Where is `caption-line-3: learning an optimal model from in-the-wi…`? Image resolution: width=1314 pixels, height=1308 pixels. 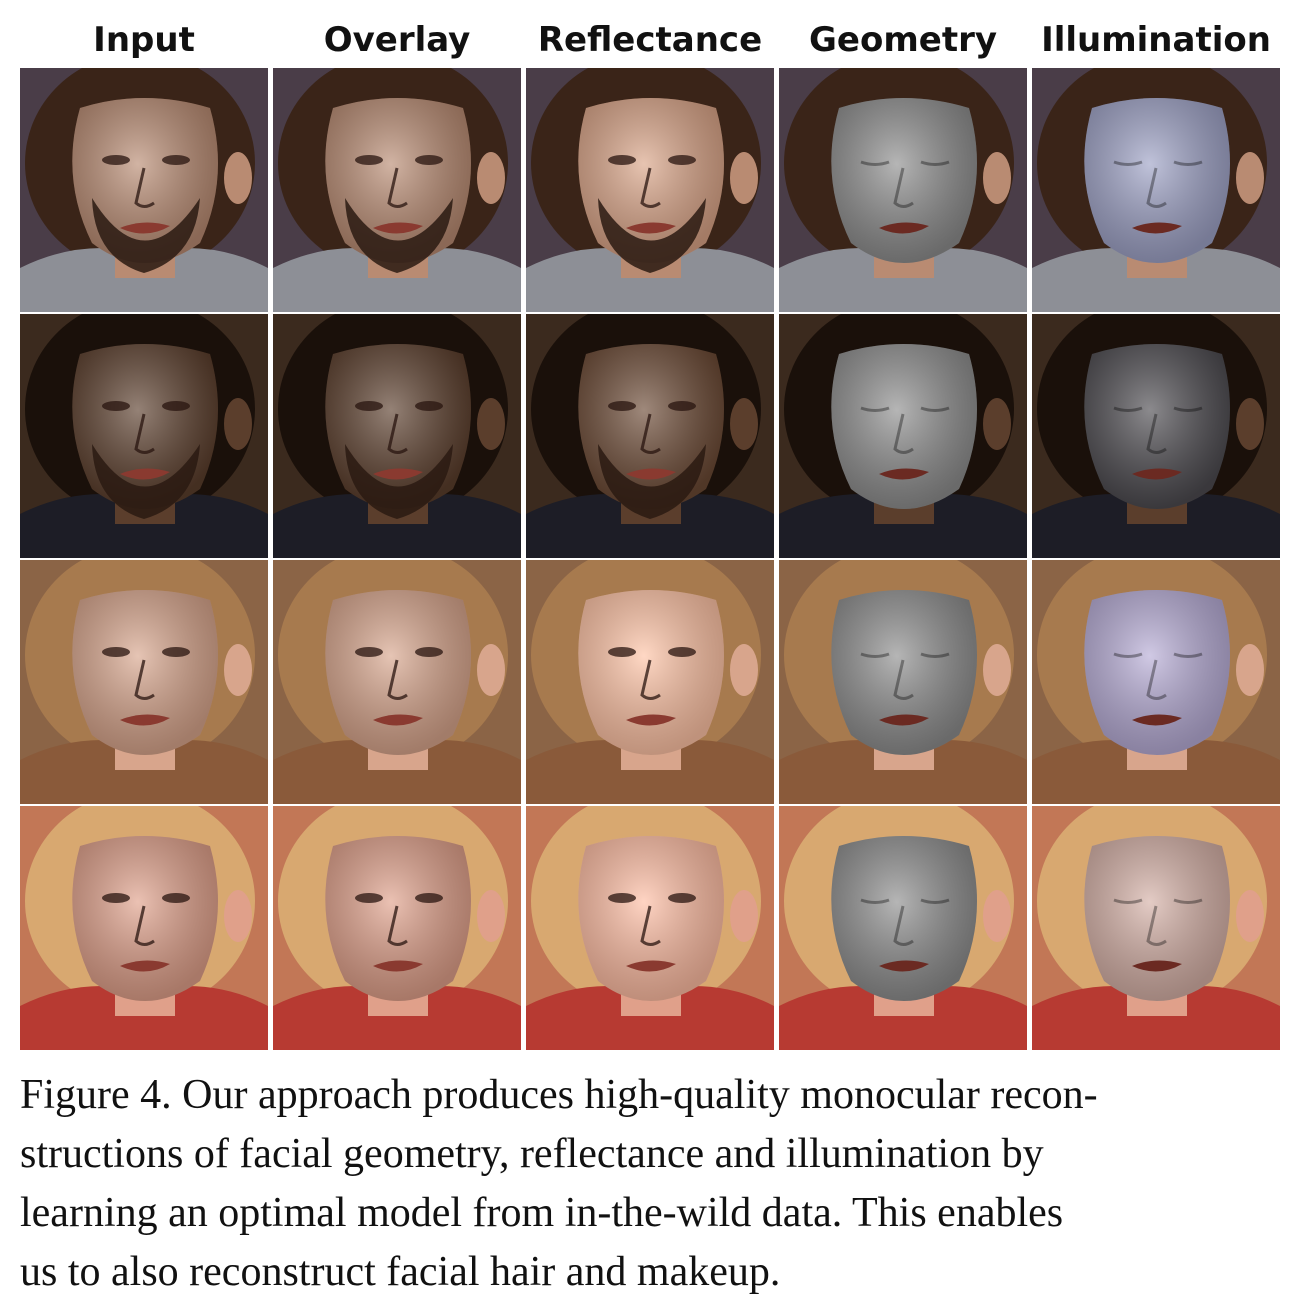
caption-line-3: learning an optimal model from in-the-wi… is located at coordinates (542, 1213).